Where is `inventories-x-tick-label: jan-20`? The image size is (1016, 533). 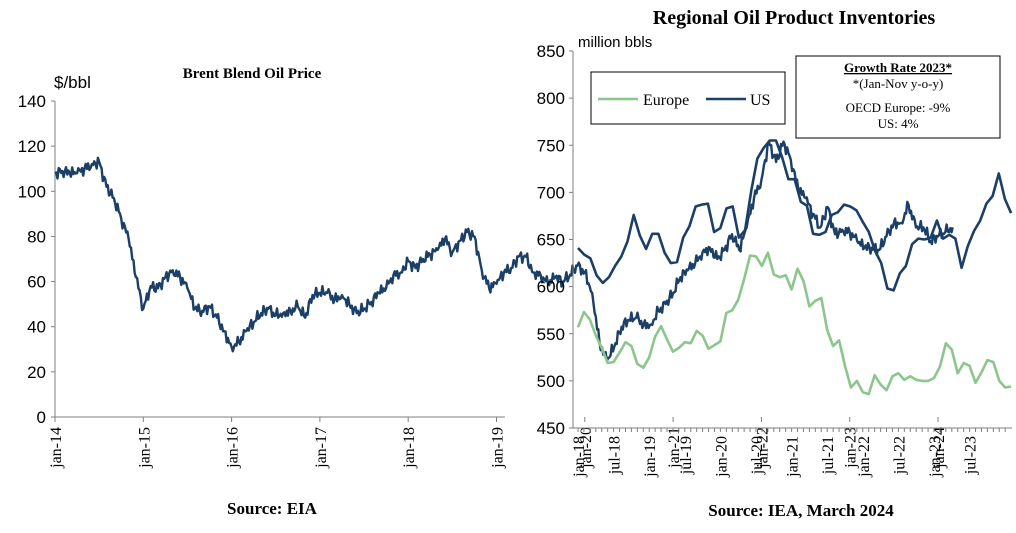 inventories-x-tick-label: jan-20 is located at coordinates (721, 457).